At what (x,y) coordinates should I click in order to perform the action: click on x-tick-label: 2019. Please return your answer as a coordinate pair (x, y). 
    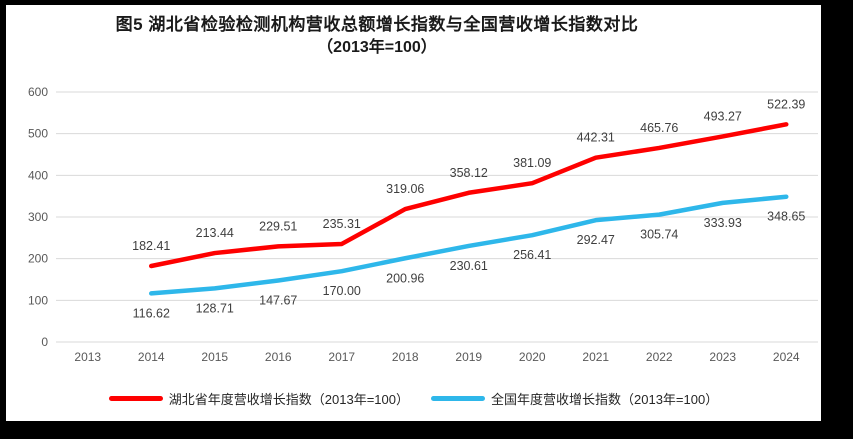
    Looking at the image, I should click on (468, 357).